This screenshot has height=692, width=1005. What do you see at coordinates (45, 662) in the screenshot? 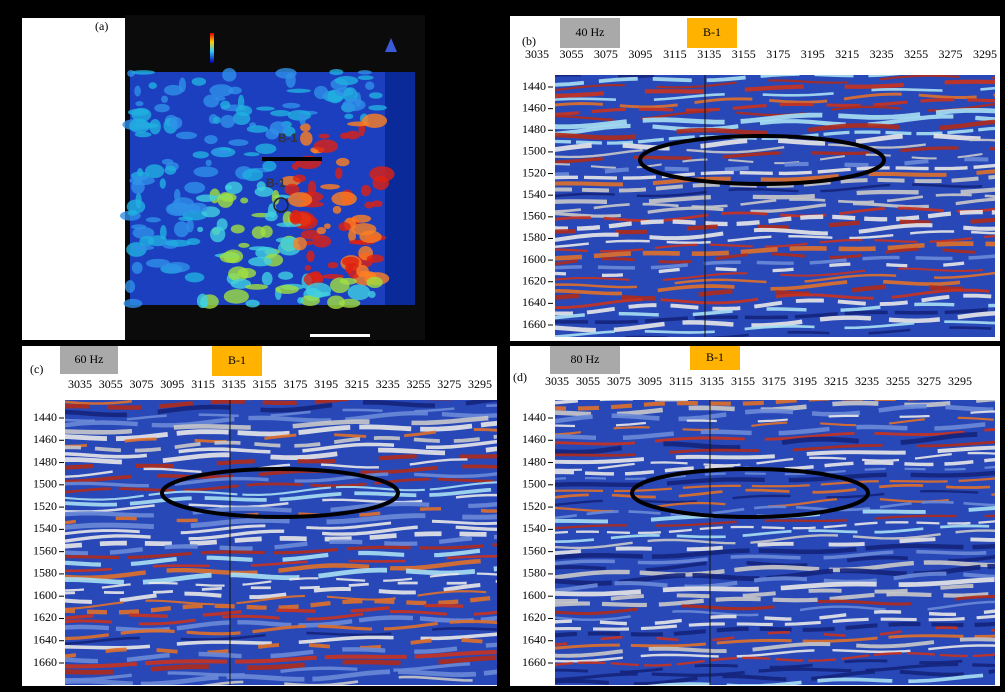
I see `y-tick-label: 1660` at bounding box center [45, 662].